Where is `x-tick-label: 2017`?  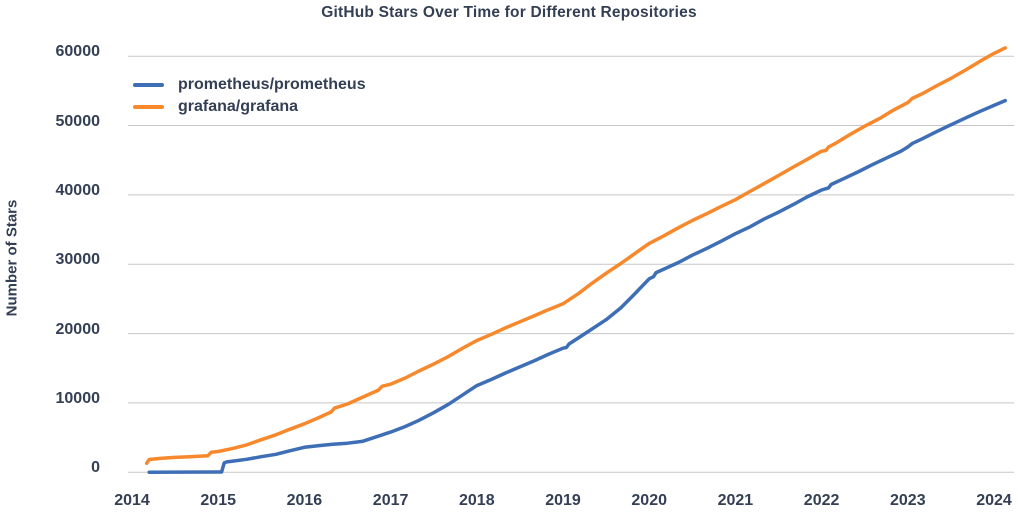
x-tick-label: 2017 is located at coordinates (390, 500).